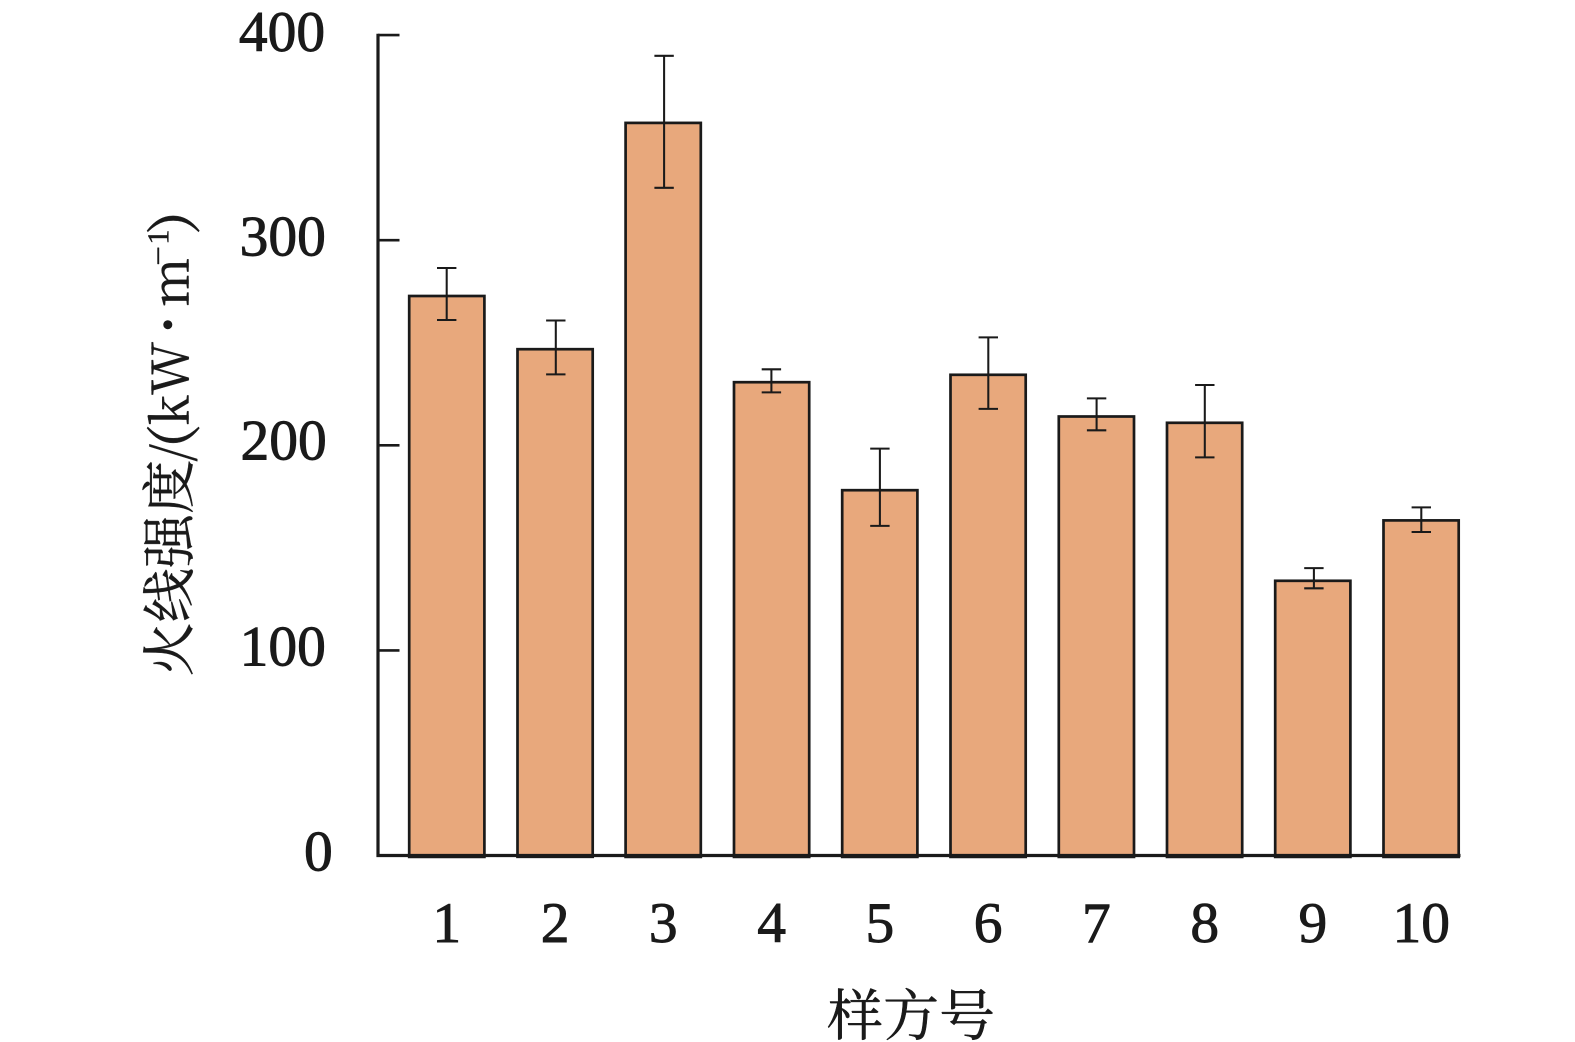  I want to click on svg-text: 5, so click(880, 923).